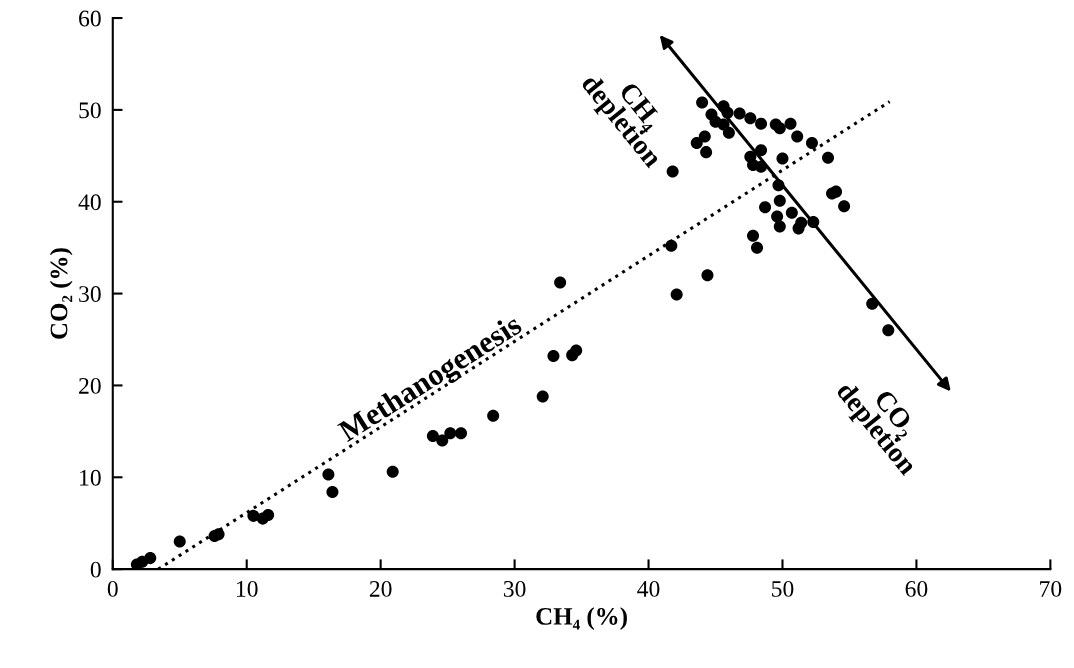  What do you see at coordinates (90, 110) in the screenshot?
I see `y-tick-label: 50` at bounding box center [90, 110].